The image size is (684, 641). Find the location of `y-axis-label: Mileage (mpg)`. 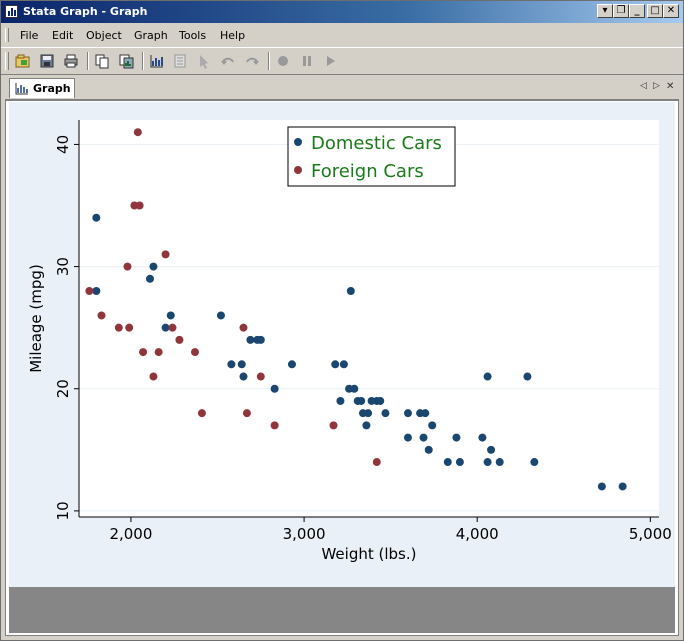

y-axis-label: Mileage (mpg) is located at coordinates (36, 318).